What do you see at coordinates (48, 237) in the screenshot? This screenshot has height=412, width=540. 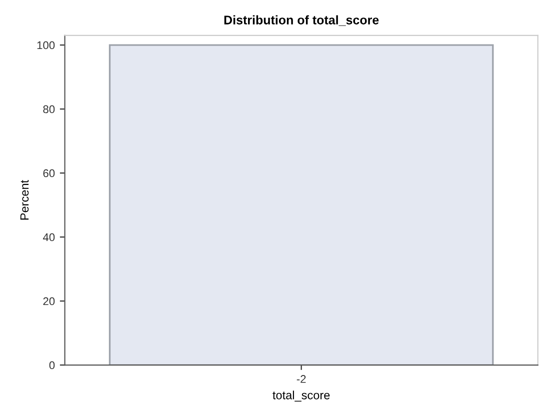 I see `y-tick-label: 40` at bounding box center [48, 237].